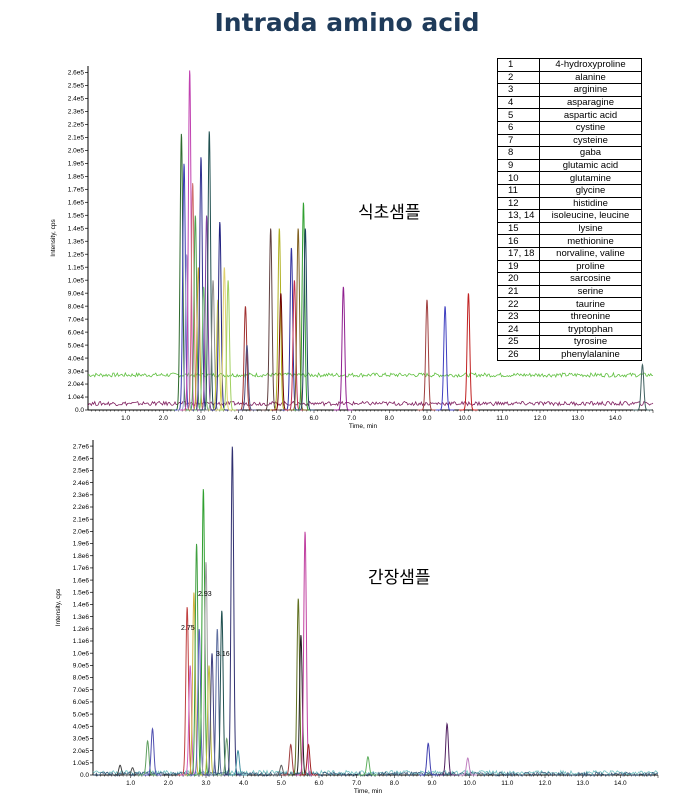  I want to click on compound-number: 6, so click(518, 127).